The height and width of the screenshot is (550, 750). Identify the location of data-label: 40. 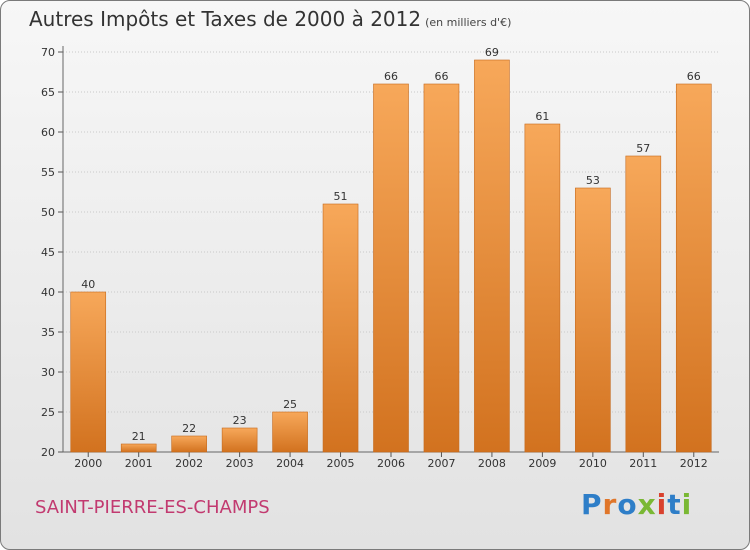
(88, 284).